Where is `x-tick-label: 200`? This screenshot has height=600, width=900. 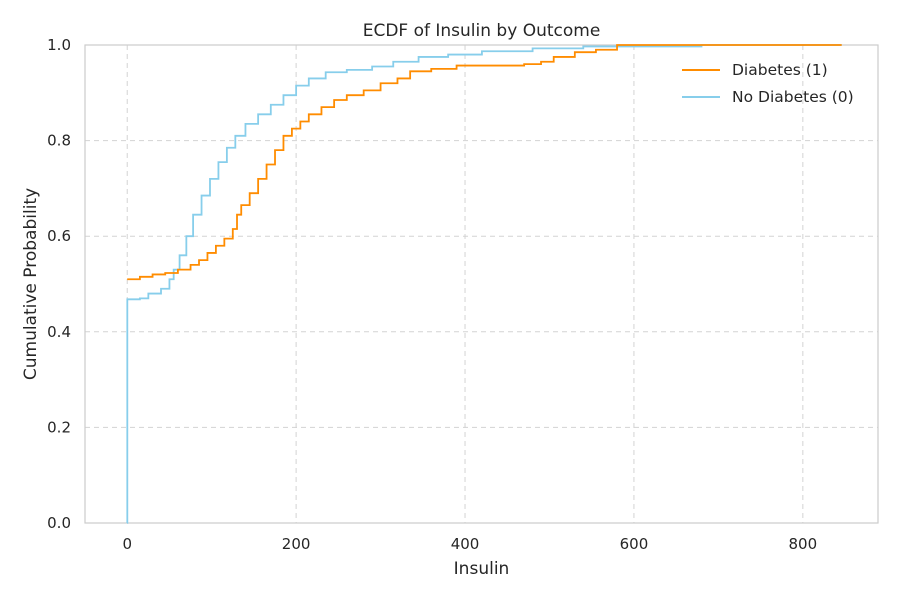
x-tick-label: 200 is located at coordinates (296, 544).